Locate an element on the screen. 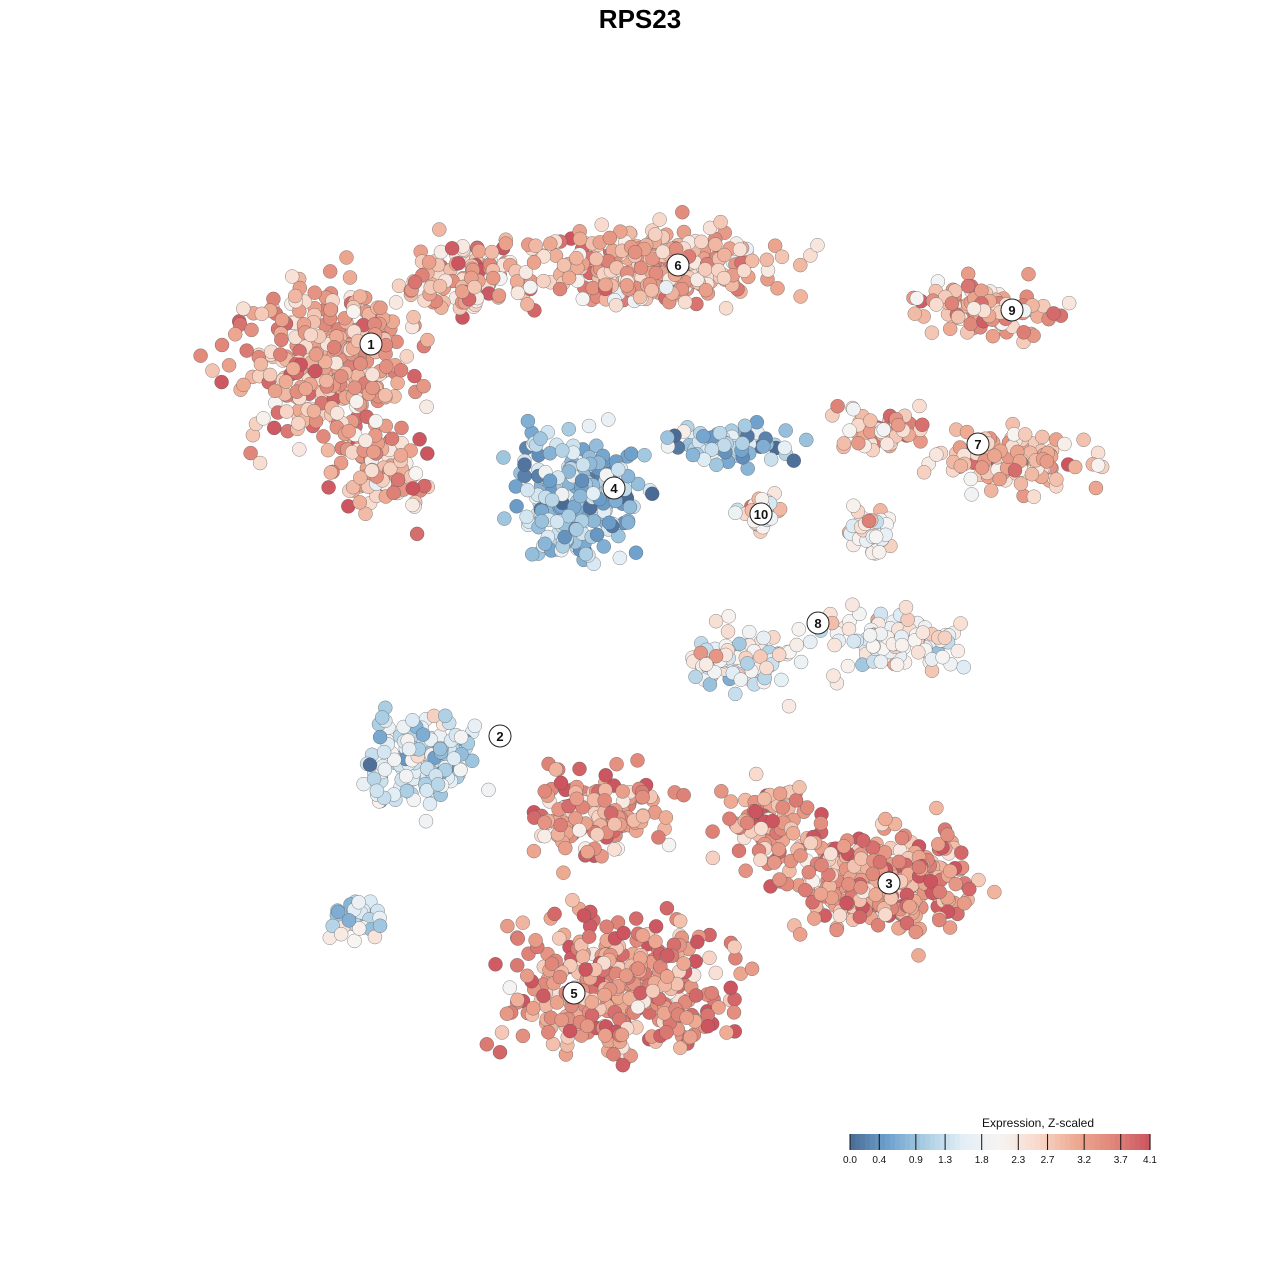 This screenshot has height=1280, width=1280. cluster-label-text: 10 is located at coordinates (761, 514).